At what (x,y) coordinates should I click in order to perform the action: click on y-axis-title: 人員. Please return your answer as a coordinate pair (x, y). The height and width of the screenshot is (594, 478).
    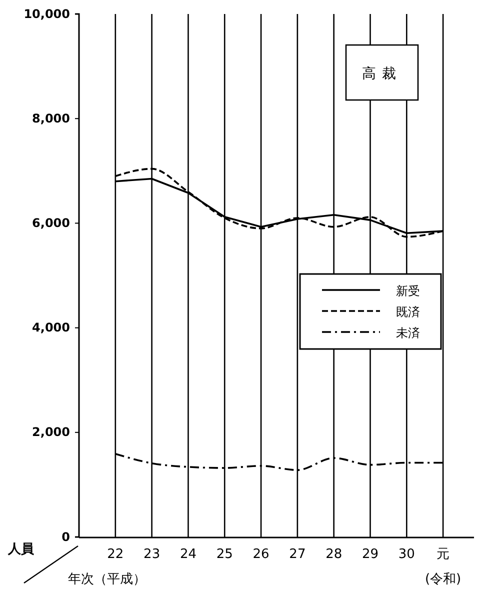
    Looking at the image, I should click on (21, 549).